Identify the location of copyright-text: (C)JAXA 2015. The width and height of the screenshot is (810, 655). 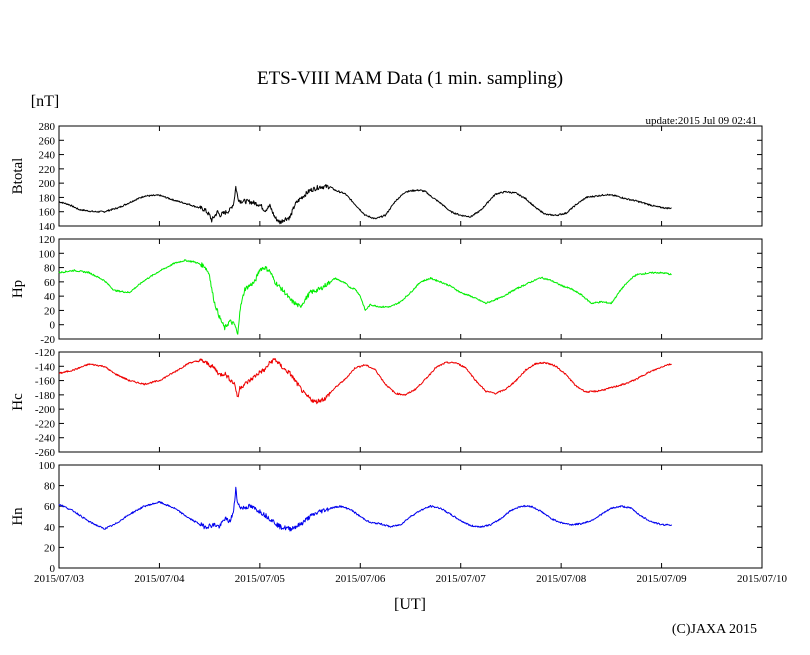
(714, 629).